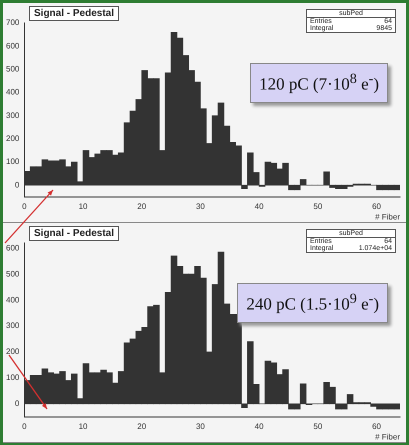 This screenshot has width=409, height=445. I want to click on y-tick-label: 700, so click(13, 23).